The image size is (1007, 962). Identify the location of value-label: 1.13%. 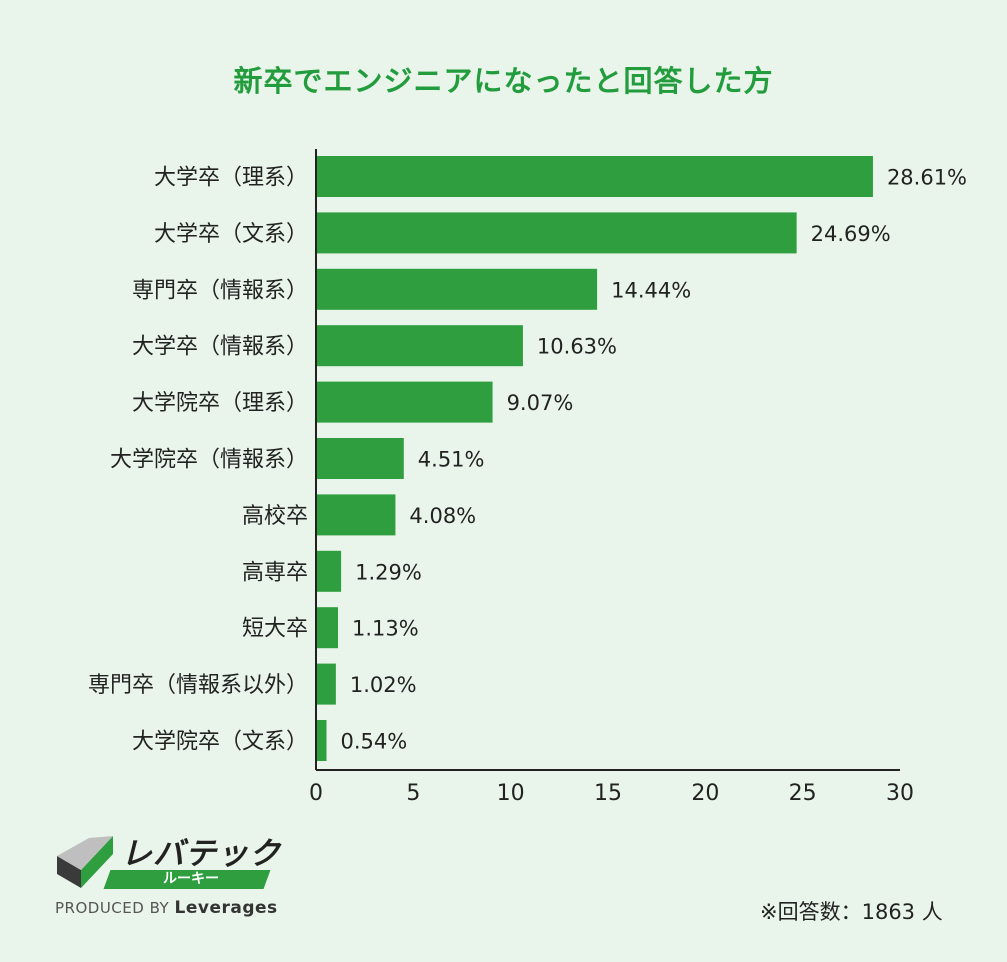
(385, 629).